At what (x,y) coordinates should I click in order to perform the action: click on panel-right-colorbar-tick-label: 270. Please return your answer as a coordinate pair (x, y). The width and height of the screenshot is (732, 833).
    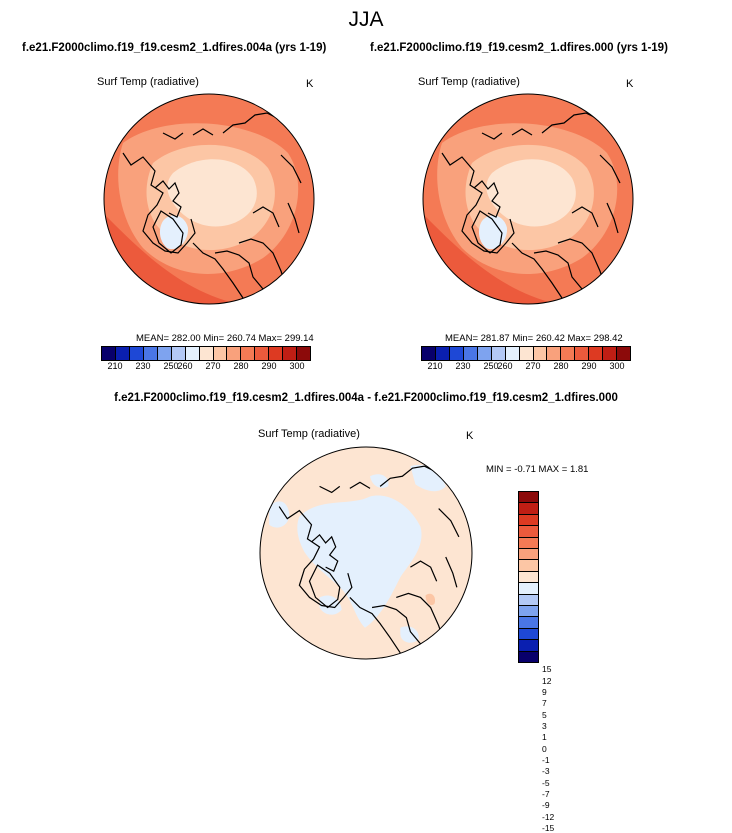
    Looking at the image, I should click on (533, 366).